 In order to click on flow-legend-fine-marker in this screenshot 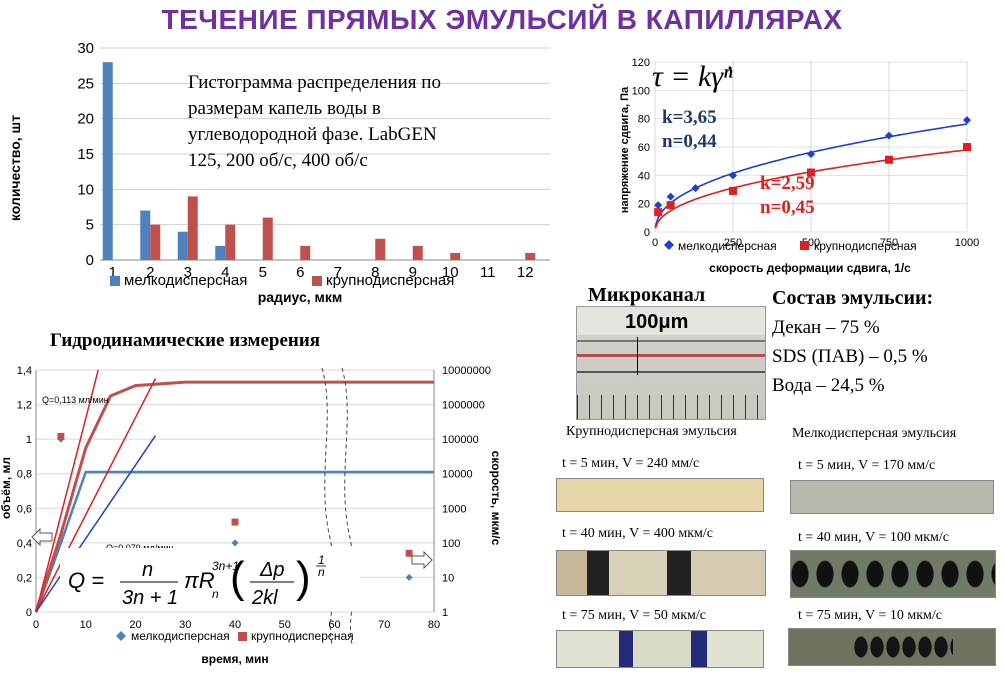, I will do `click(669, 245)`.